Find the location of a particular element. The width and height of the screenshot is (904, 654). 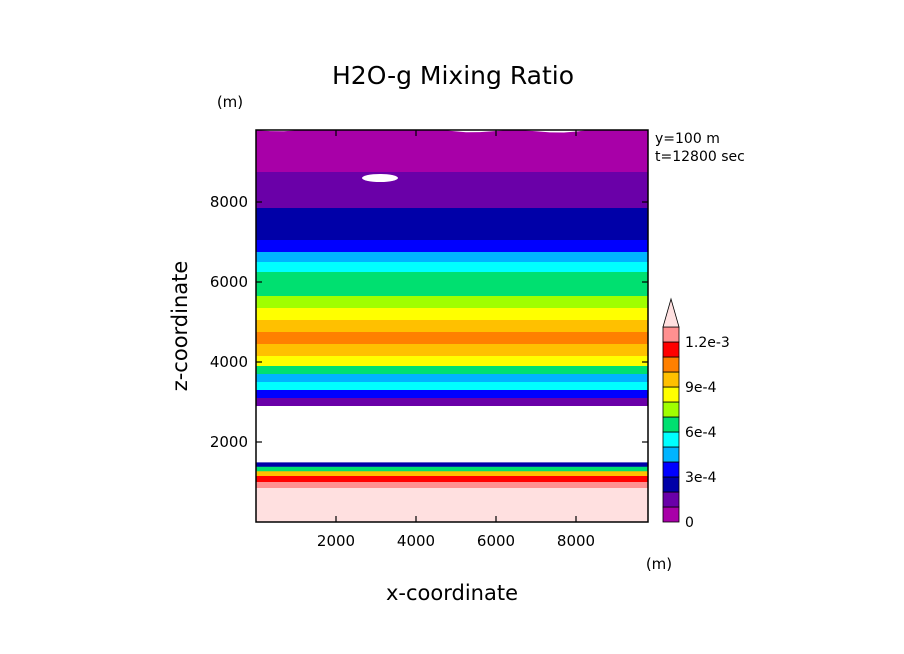

info-line-y: y=100 m is located at coordinates (687, 139).